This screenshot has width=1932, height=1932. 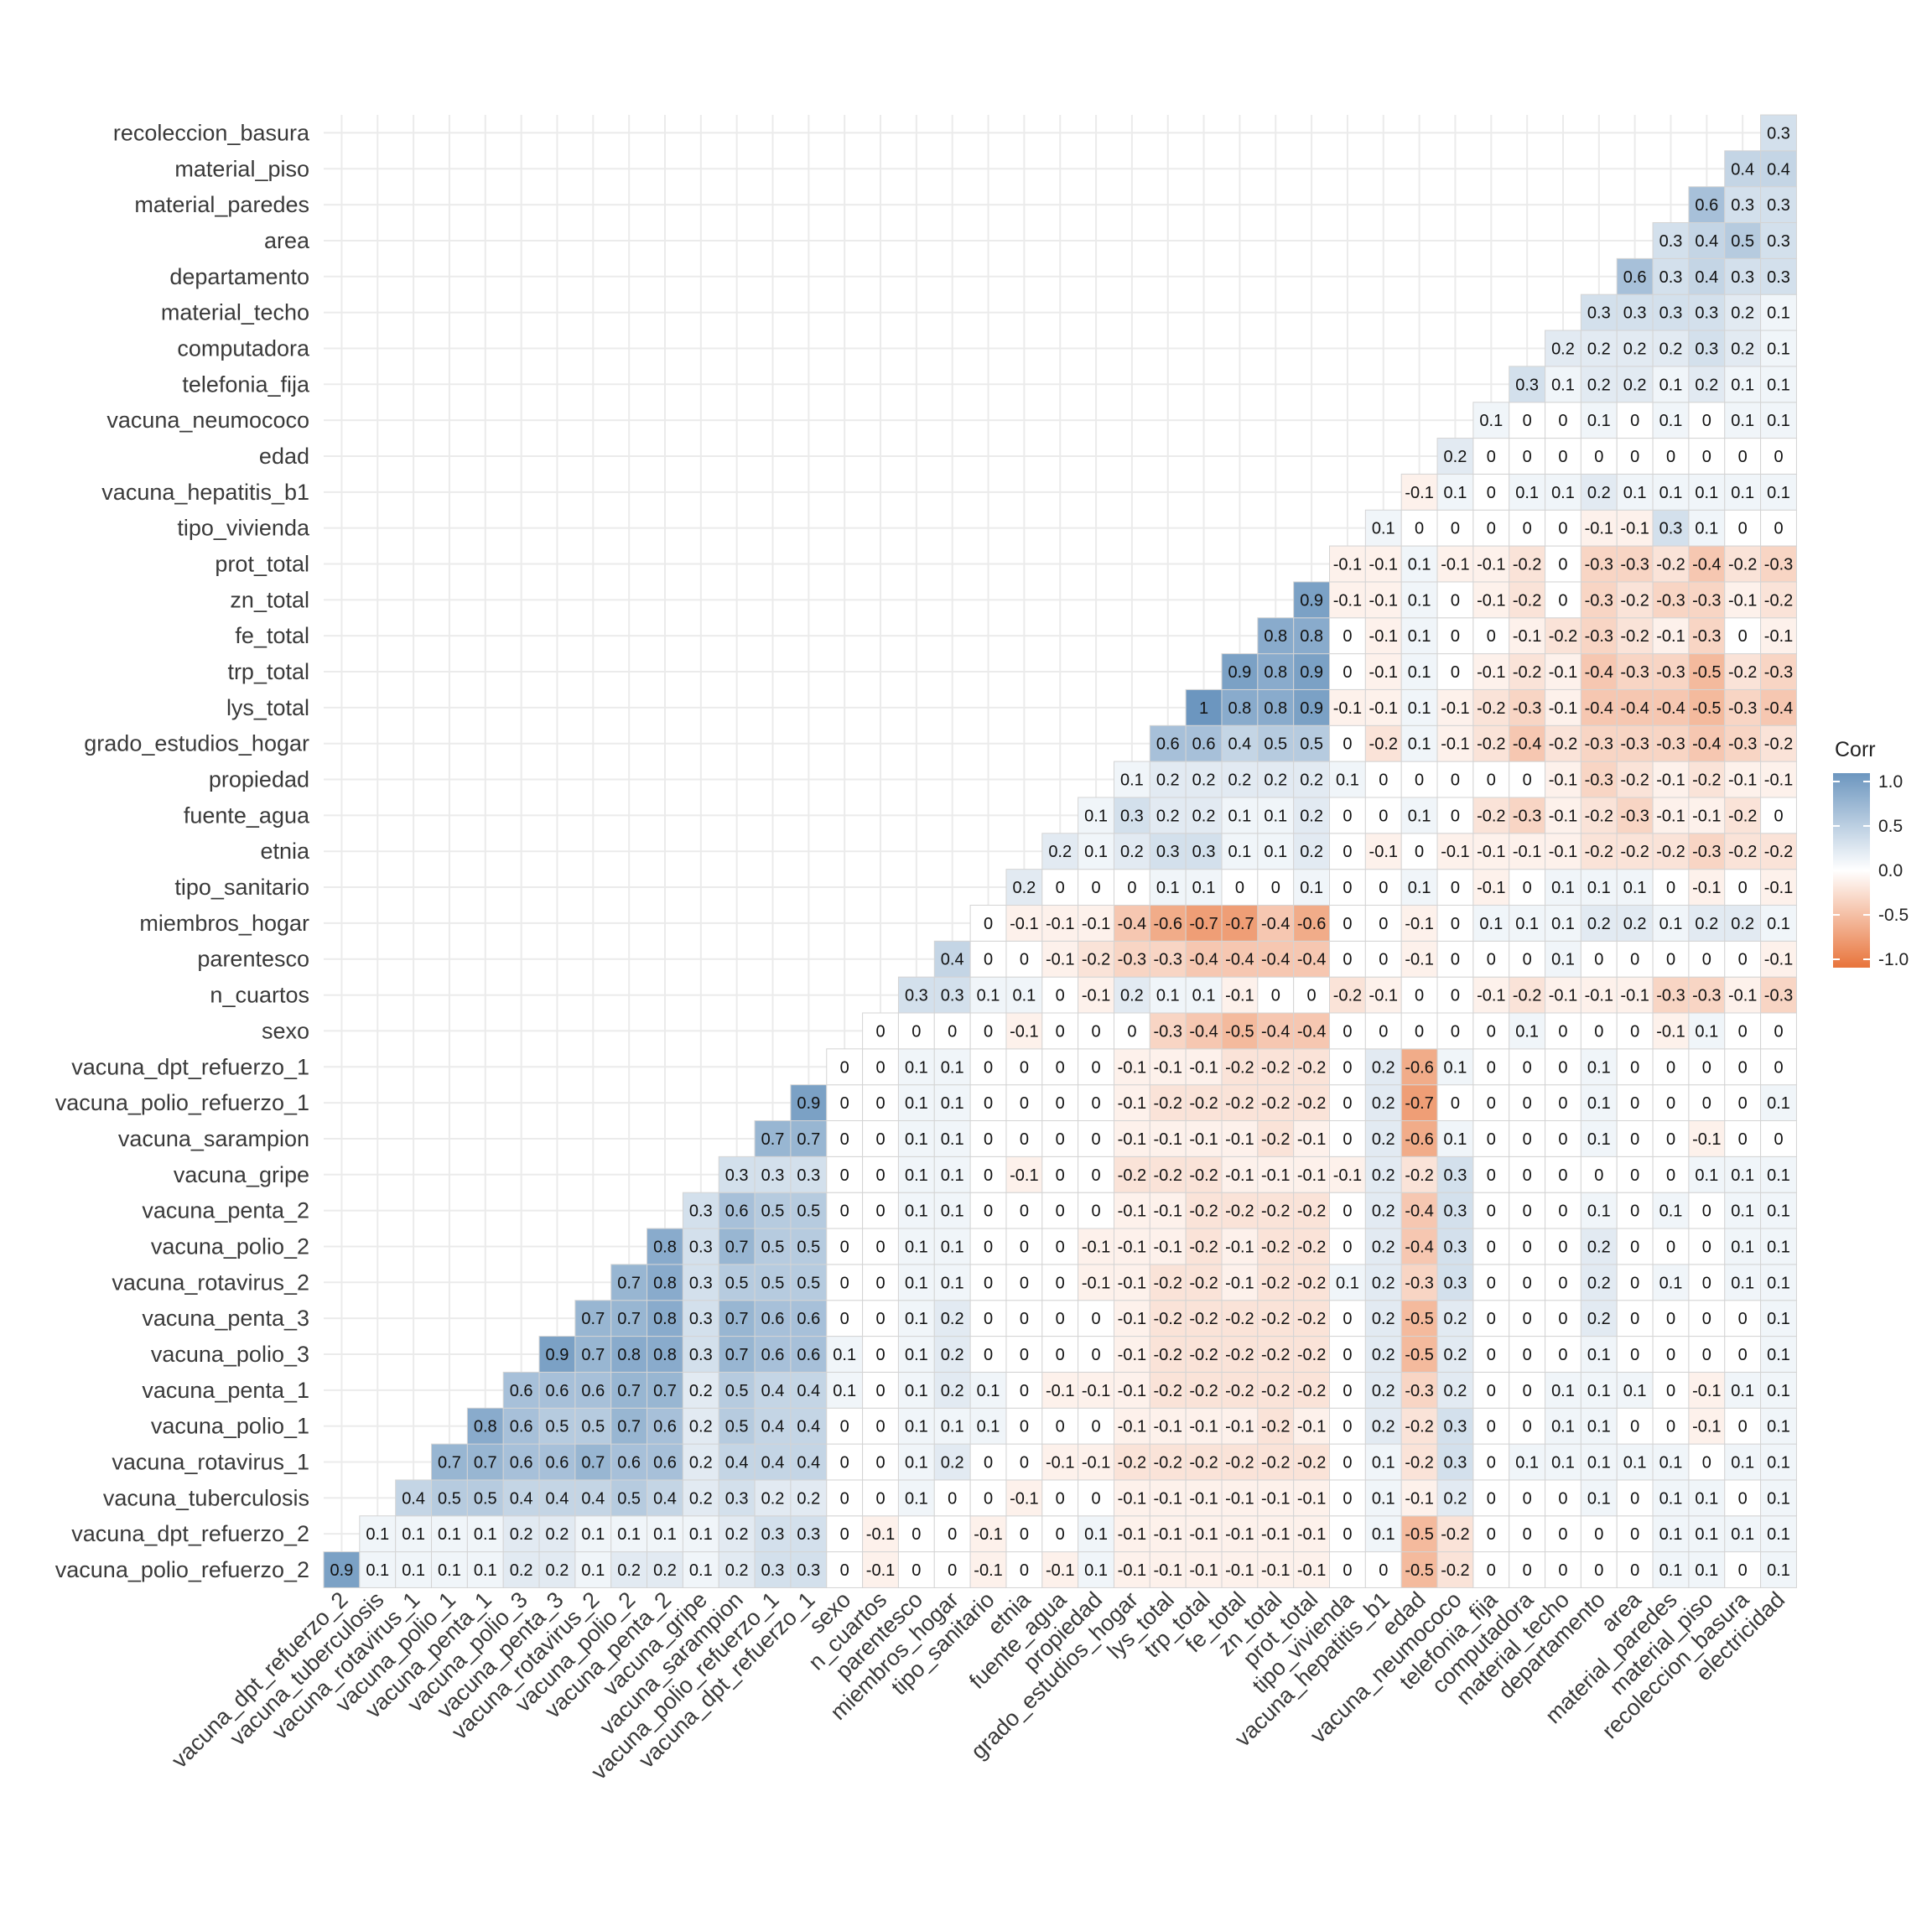 I want to click on cell-value-label: -0.6, so click(x=1419, y=1067).